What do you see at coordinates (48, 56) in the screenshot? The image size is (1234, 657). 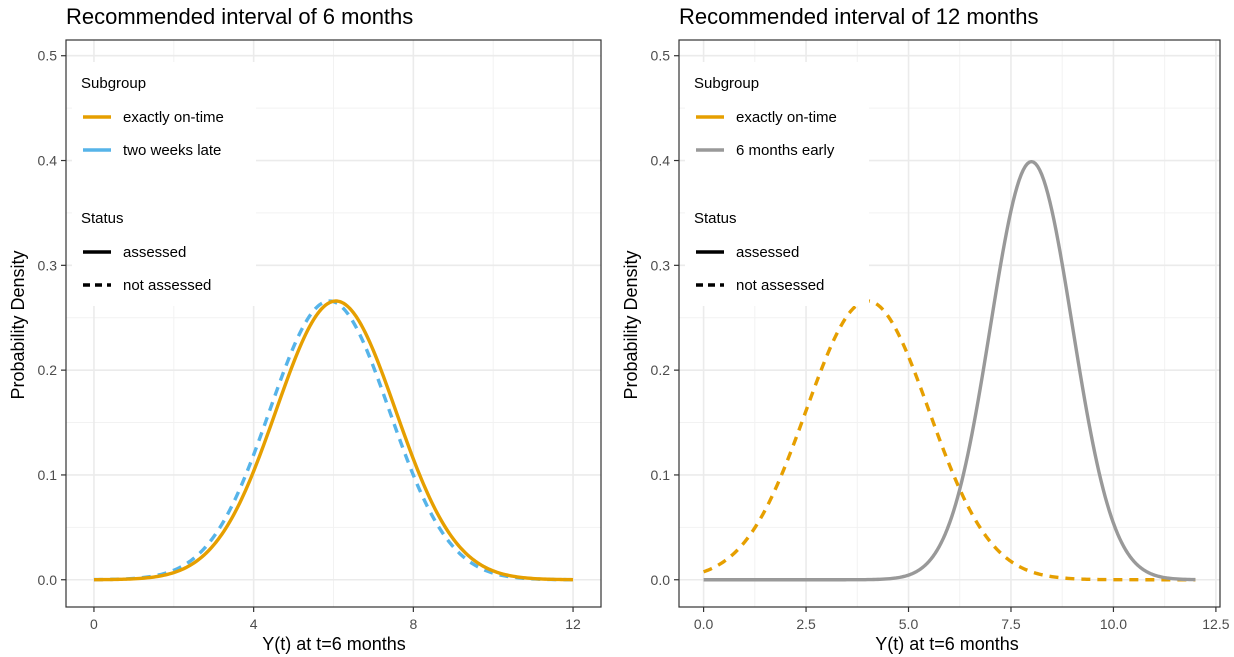 I see `left-y-tick-label: 0.5` at bounding box center [48, 56].